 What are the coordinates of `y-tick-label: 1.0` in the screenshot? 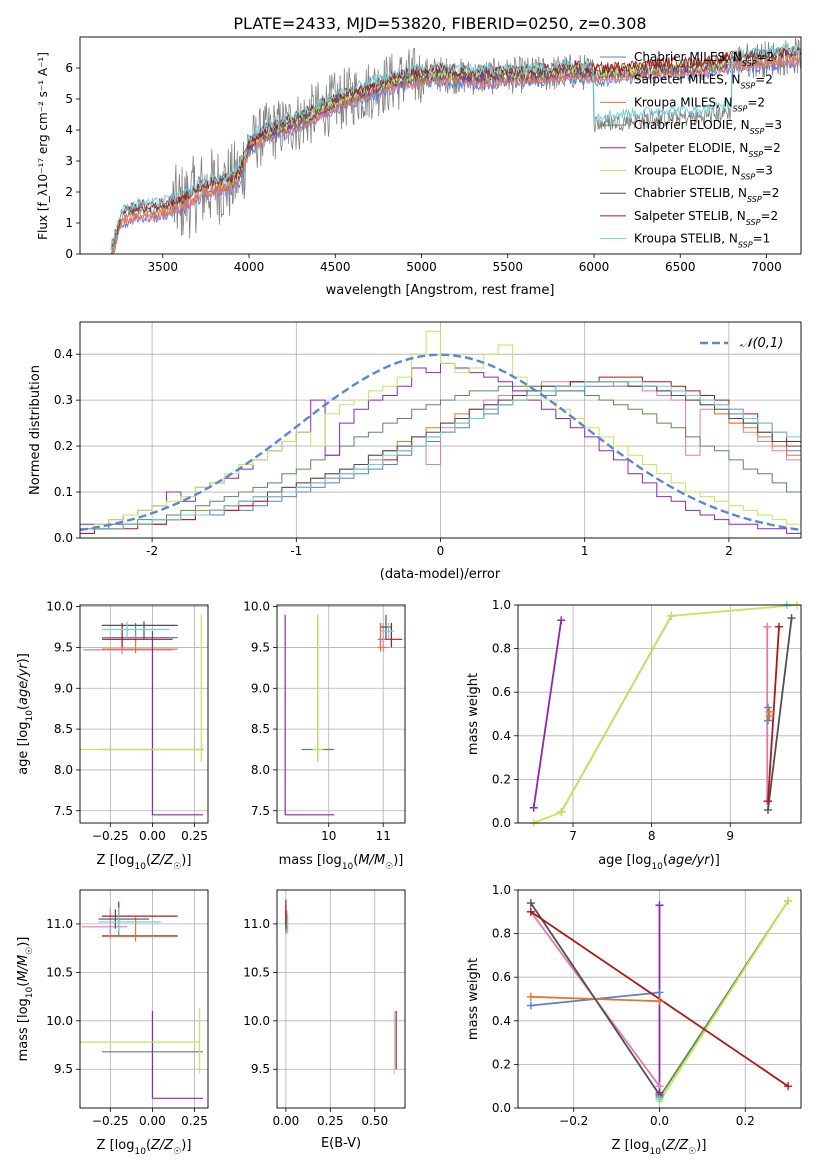 It's located at (501, 605).